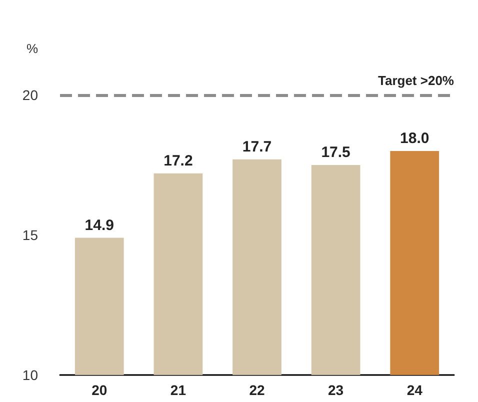 Image resolution: width=478 pixels, height=402 pixels. Describe the element at coordinates (32, 48) in the screenshot. I see `y-axis-title: %` at that location.